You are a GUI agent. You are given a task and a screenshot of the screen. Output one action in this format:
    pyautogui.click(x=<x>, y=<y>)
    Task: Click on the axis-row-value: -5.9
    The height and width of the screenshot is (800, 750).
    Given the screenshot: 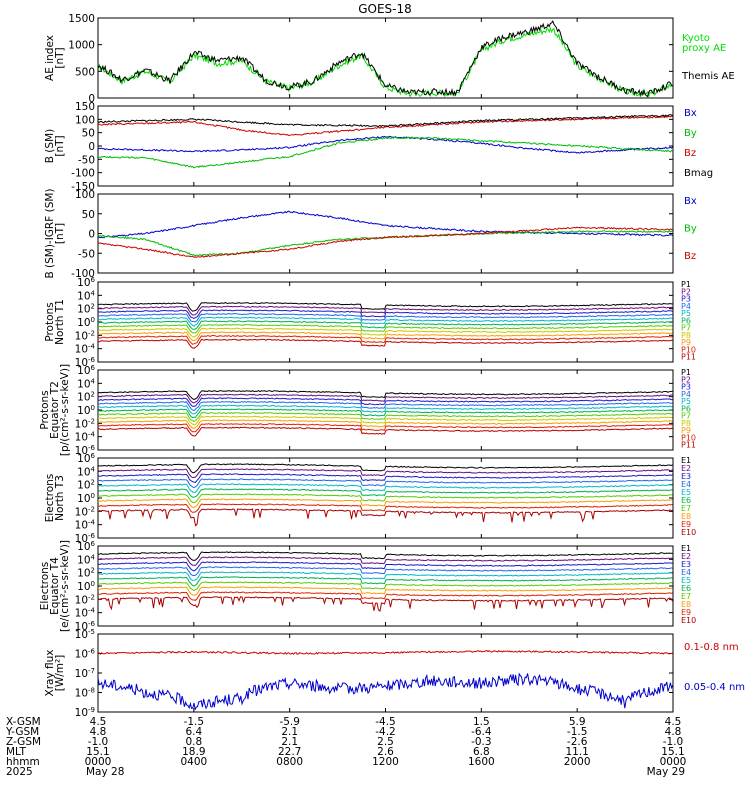 What is the action you would take?
    pyautogui.click(x=289, y=722)
    